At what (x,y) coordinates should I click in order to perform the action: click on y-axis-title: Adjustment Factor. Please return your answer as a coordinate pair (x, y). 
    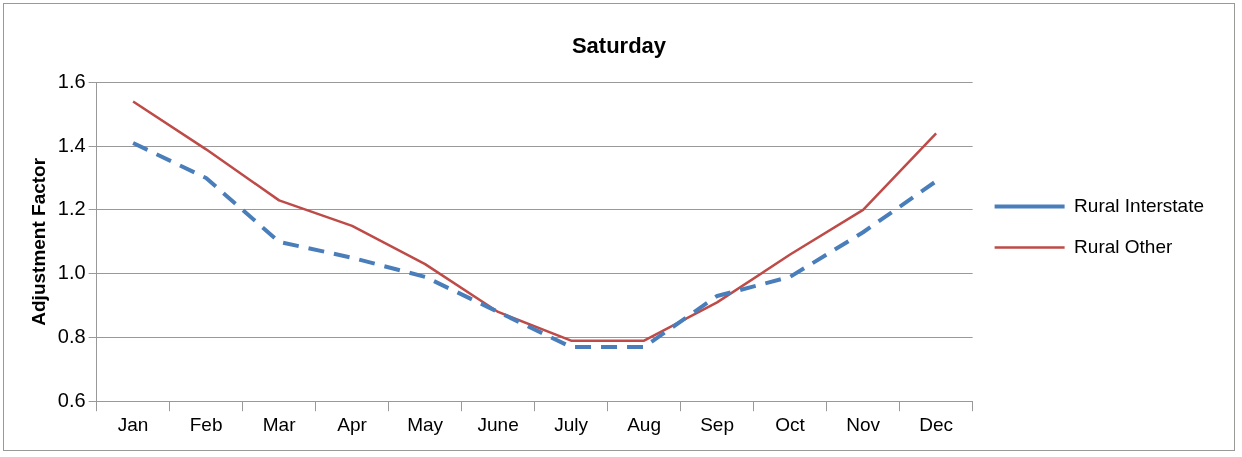
    Looking at the image, I should click on (38, 241).